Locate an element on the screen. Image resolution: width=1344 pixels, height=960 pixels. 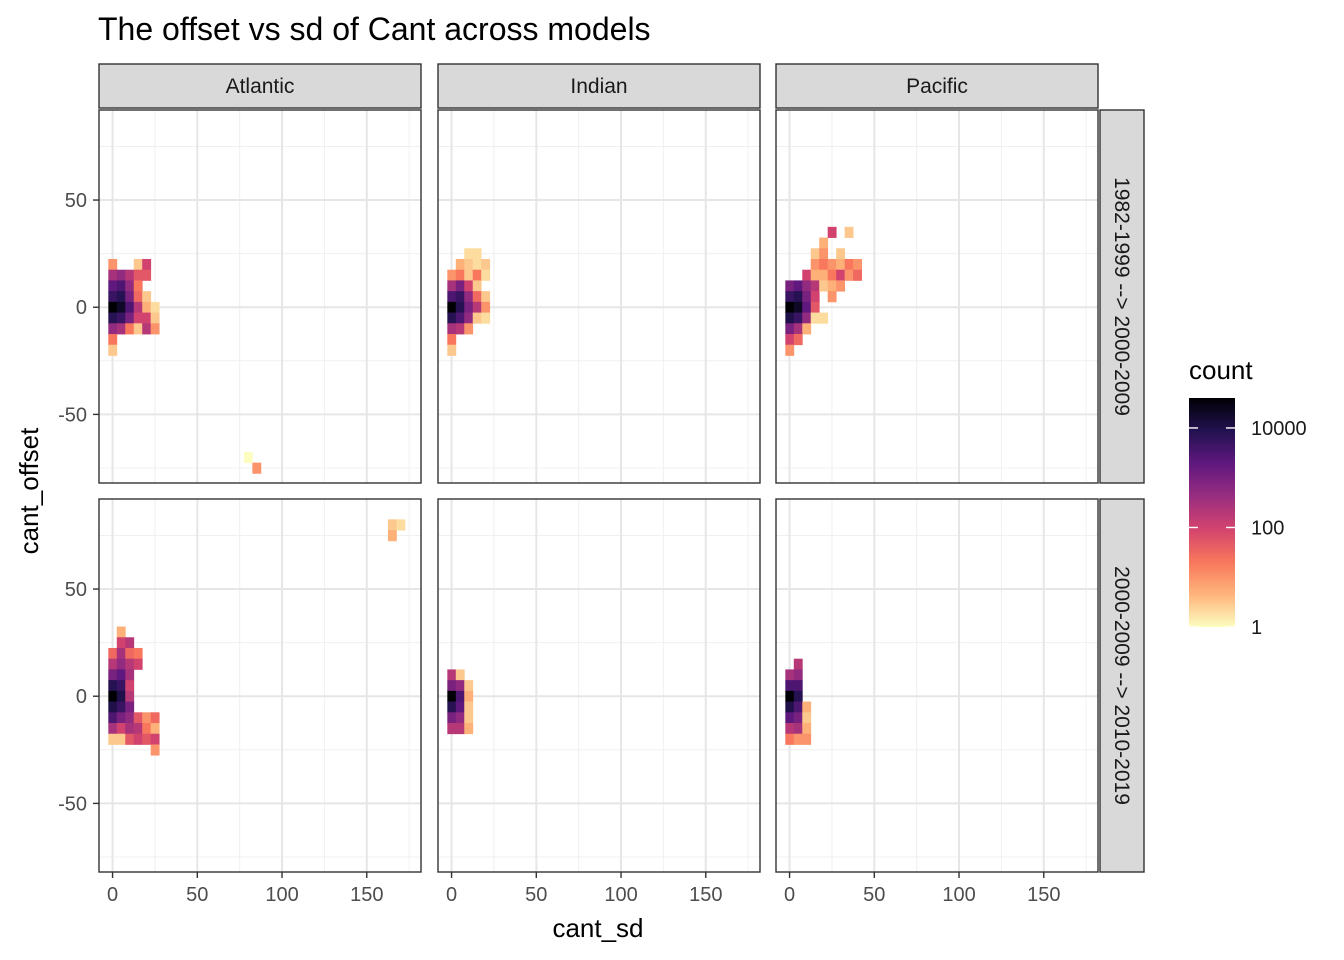
legend-break-label: 10000 is located at coordinates (1279, 429).